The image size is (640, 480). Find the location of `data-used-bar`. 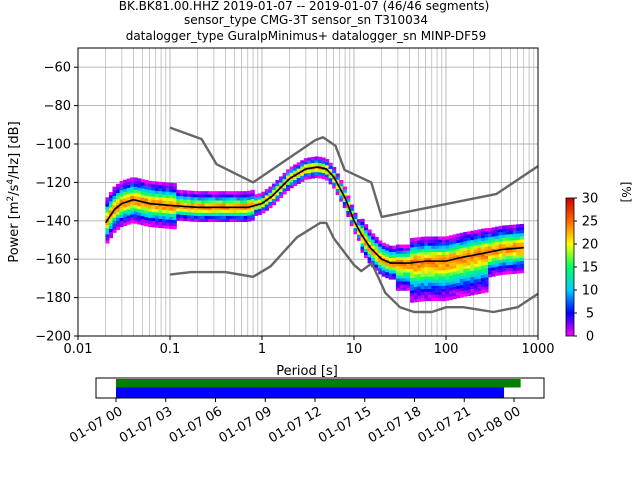

data-used-bar is located at coordinates (310, 392).